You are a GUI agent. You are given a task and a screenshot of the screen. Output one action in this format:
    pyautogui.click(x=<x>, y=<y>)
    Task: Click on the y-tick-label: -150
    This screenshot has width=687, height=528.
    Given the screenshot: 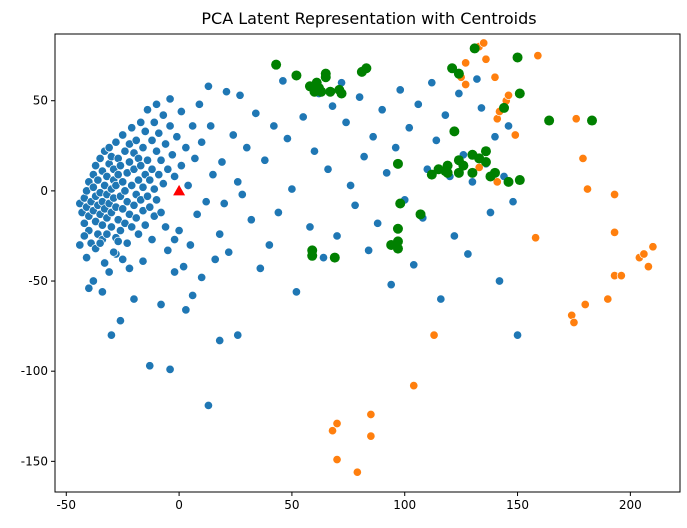 What is the action you would take?
    pyautogui.click(x=34, y=461)
    